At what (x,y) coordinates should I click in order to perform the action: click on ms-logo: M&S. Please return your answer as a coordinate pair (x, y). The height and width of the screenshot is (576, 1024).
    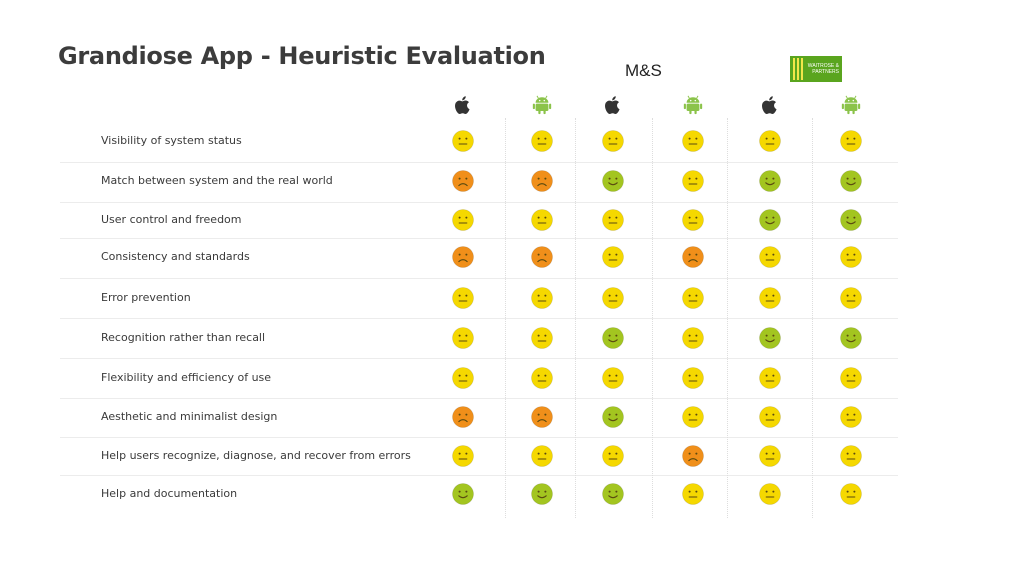
    Looking at the image, I should click on (643, 70).